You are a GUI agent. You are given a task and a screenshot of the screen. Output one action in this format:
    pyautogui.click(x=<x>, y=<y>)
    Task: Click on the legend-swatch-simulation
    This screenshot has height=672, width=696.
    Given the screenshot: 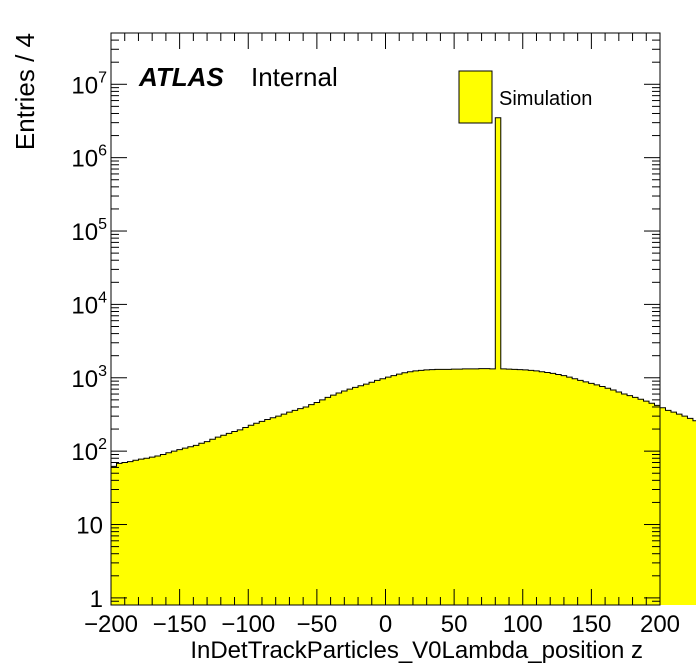 What is the action you would take?
    pyautogui.click(x=475, y=97)
    